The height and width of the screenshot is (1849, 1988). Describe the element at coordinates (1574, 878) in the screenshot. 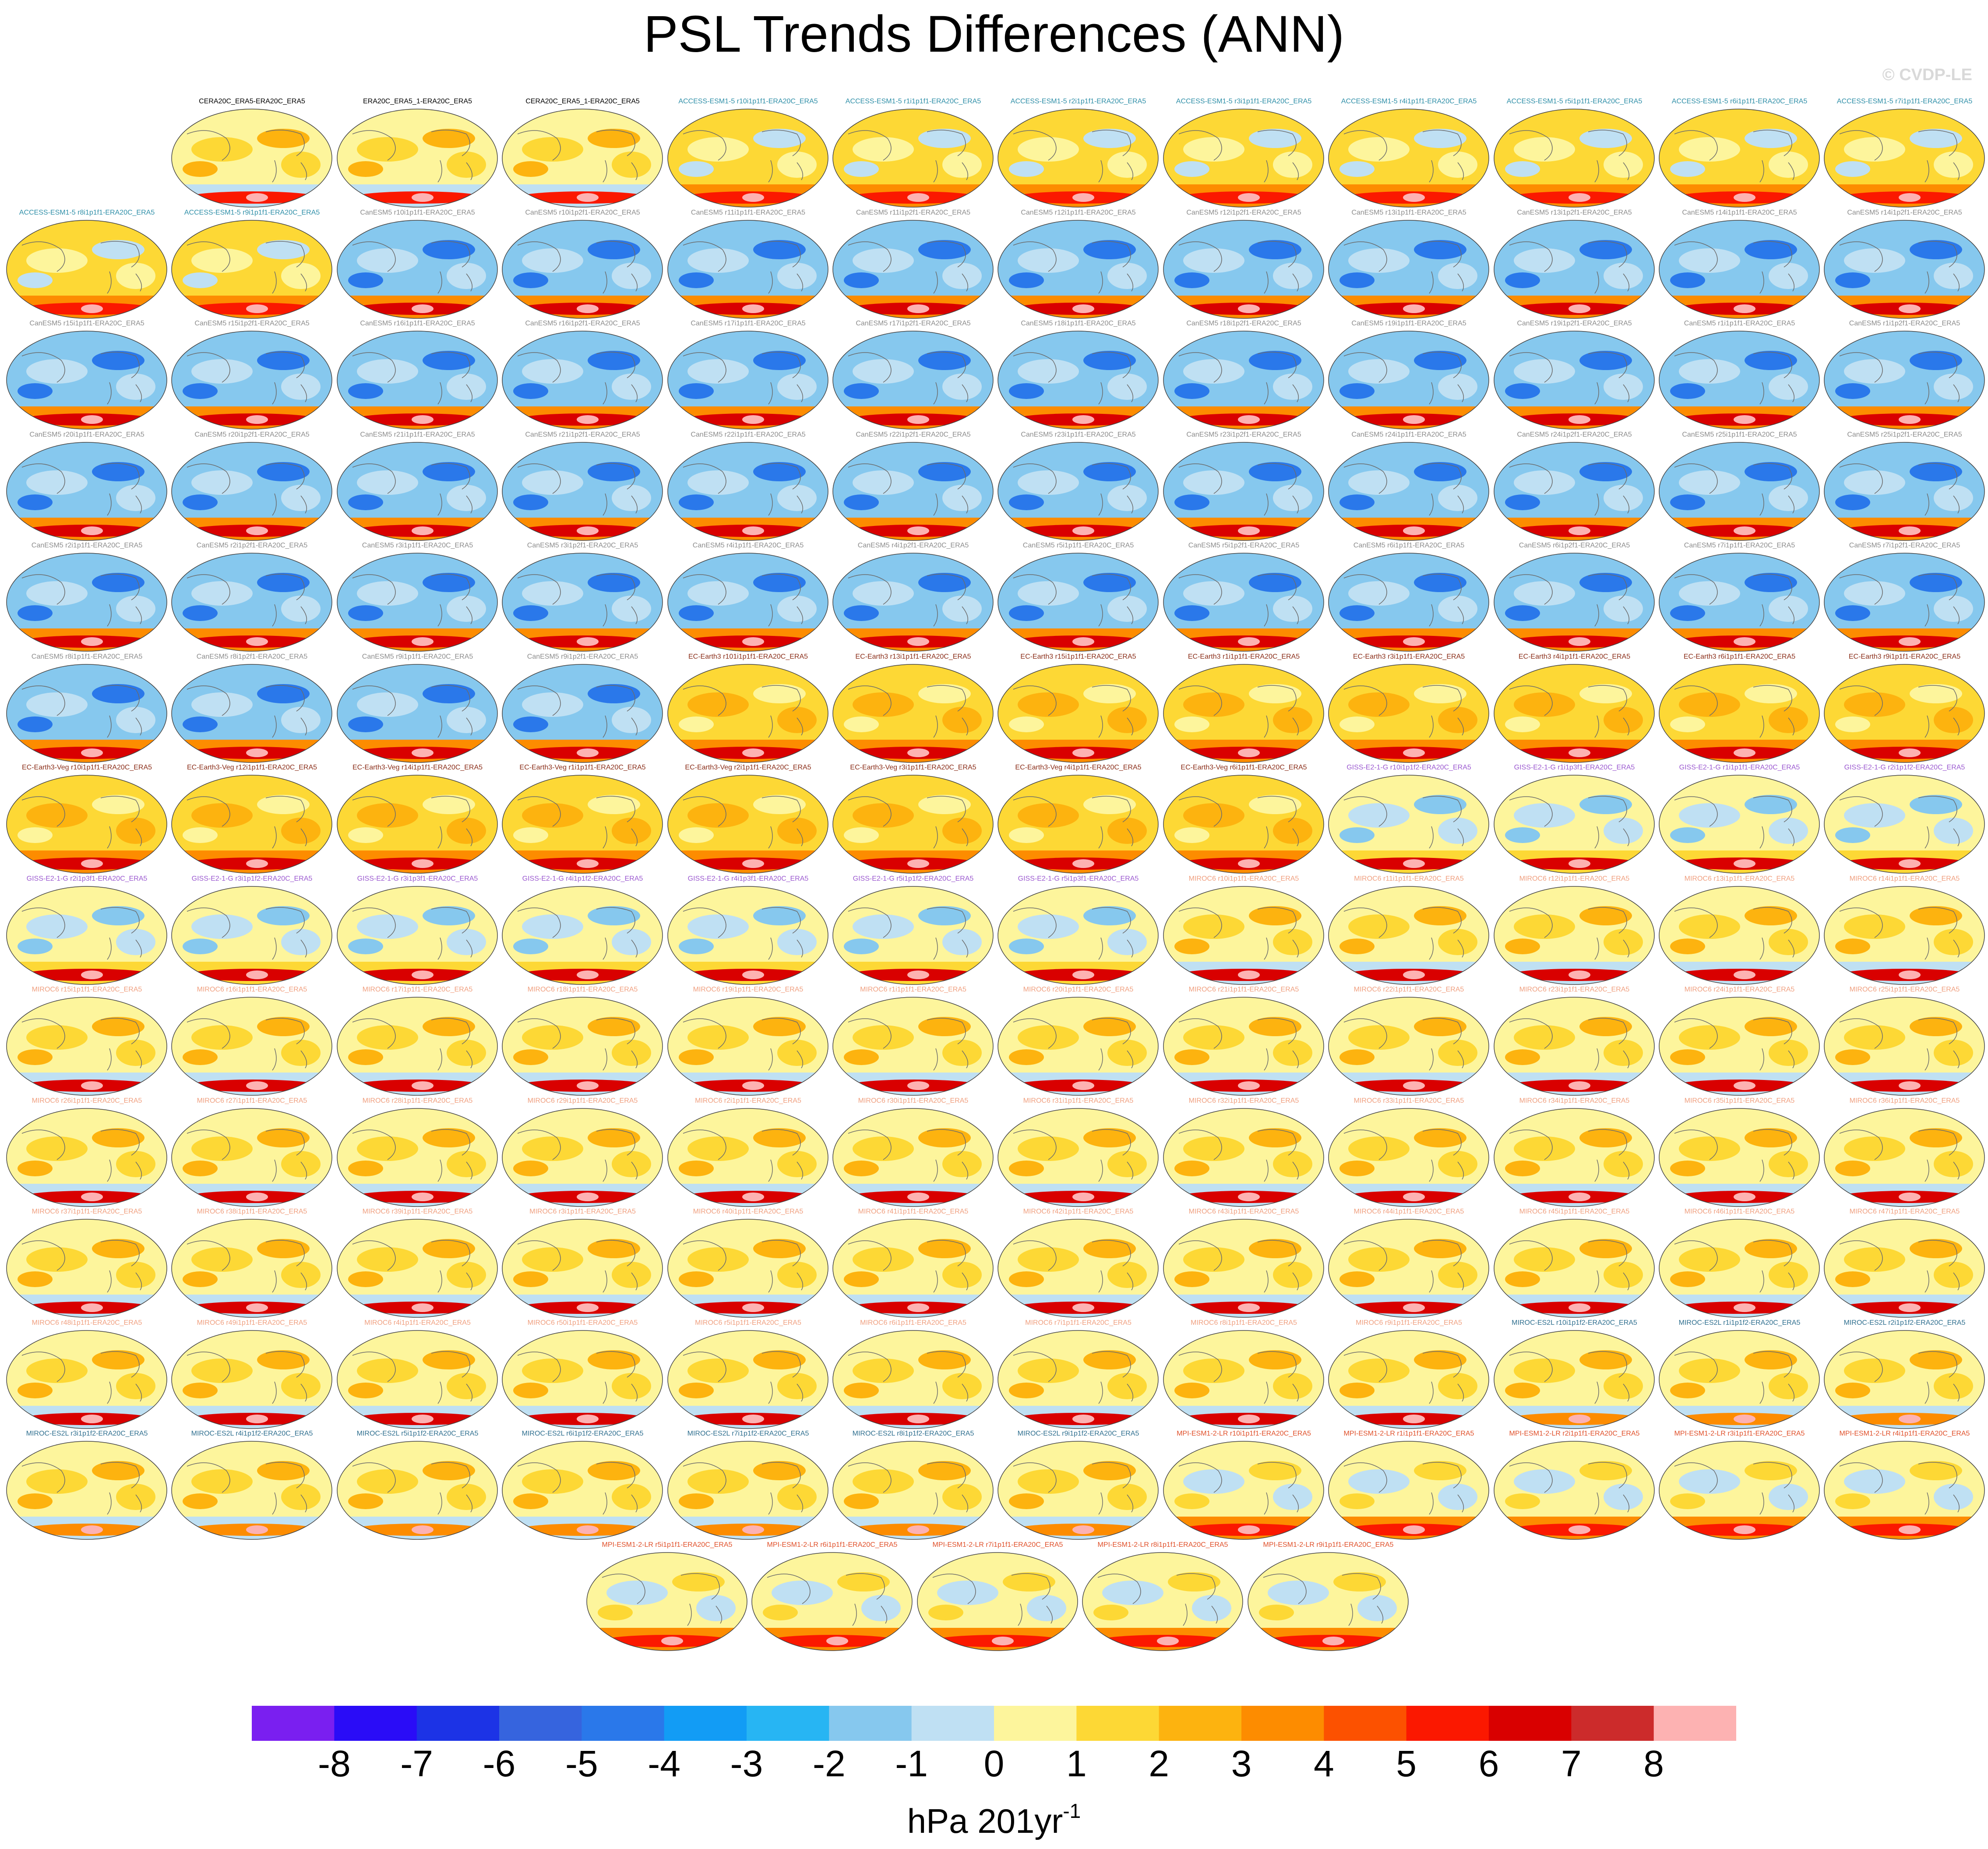

I see `panel-label: MIROC6 r12i1p1f1-ERA20C_ERA5` at that location.